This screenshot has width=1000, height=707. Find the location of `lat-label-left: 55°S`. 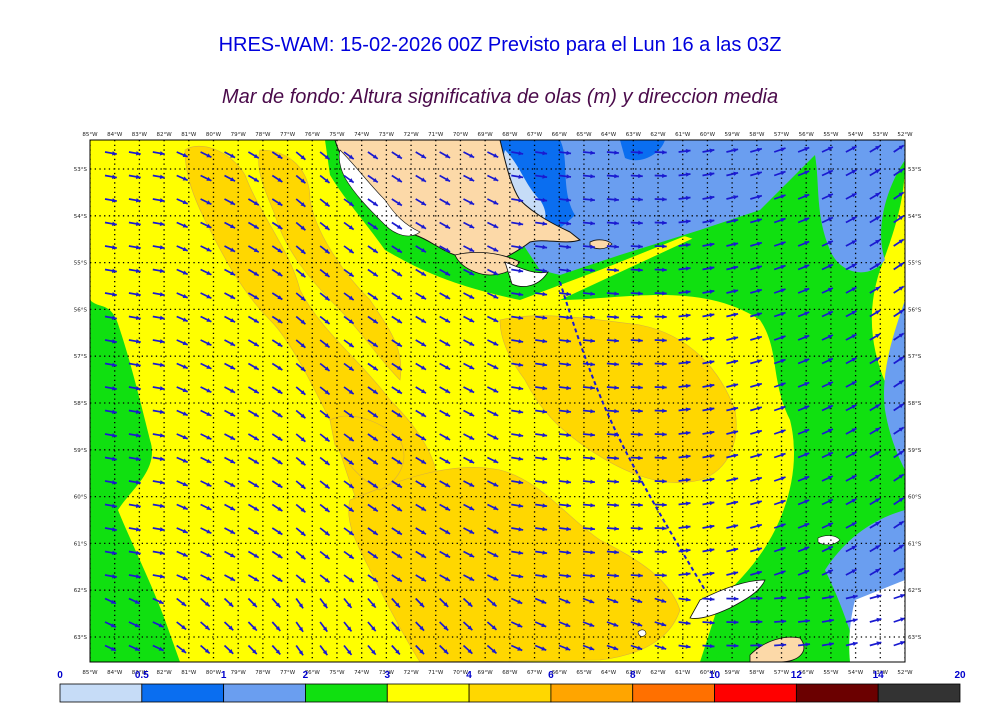

lat-label-left: 55°S is located at coordinates (81, 264).